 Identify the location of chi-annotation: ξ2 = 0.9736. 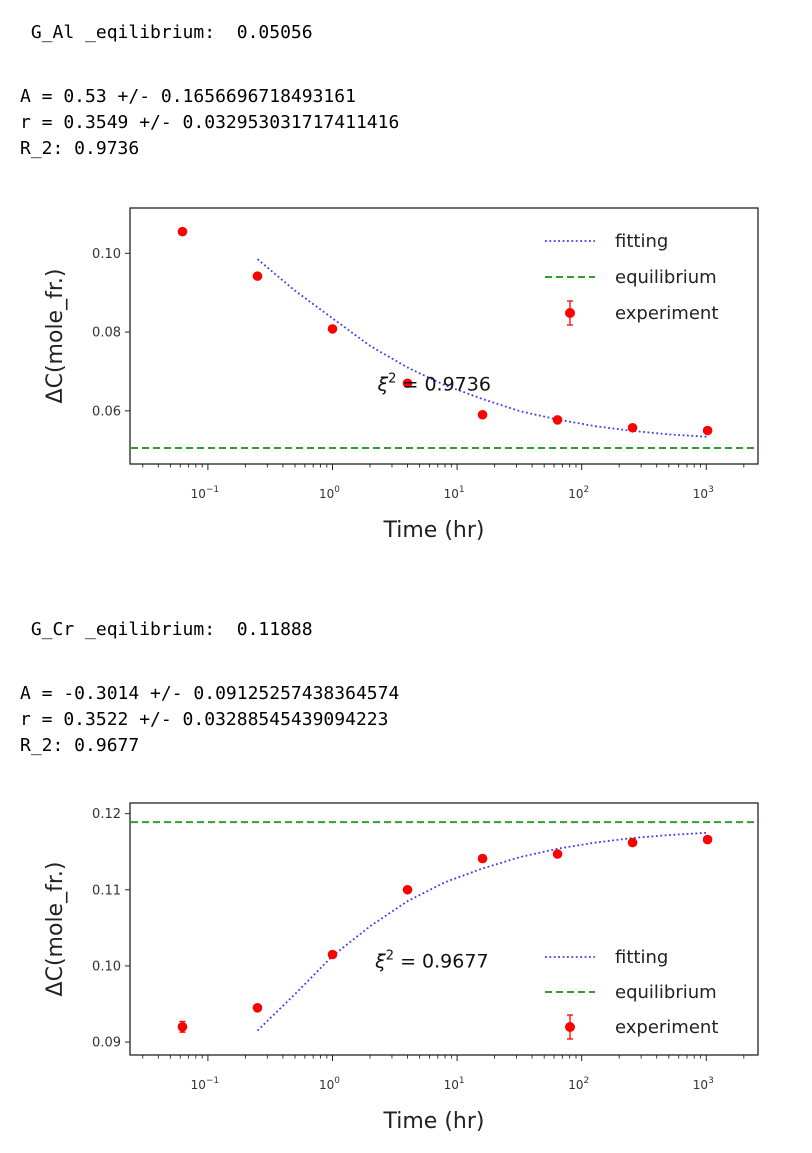
(434, 383).